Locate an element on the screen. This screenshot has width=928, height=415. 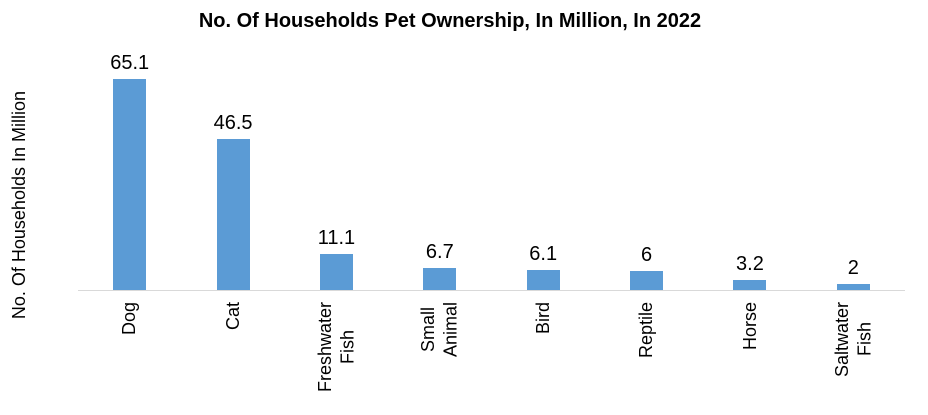
y-axis-title: No. Of Households In Million is located at coordinates (19, 205).